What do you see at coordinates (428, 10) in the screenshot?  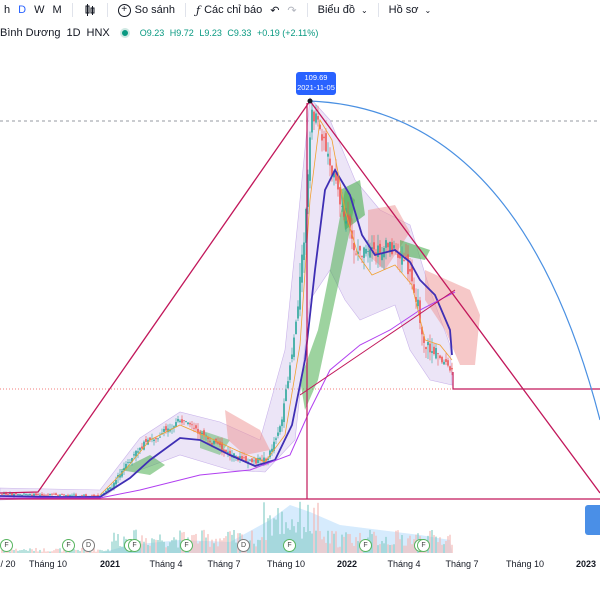 I see `chevron-down-icon: ⌄` at bounding box center [428, 10].